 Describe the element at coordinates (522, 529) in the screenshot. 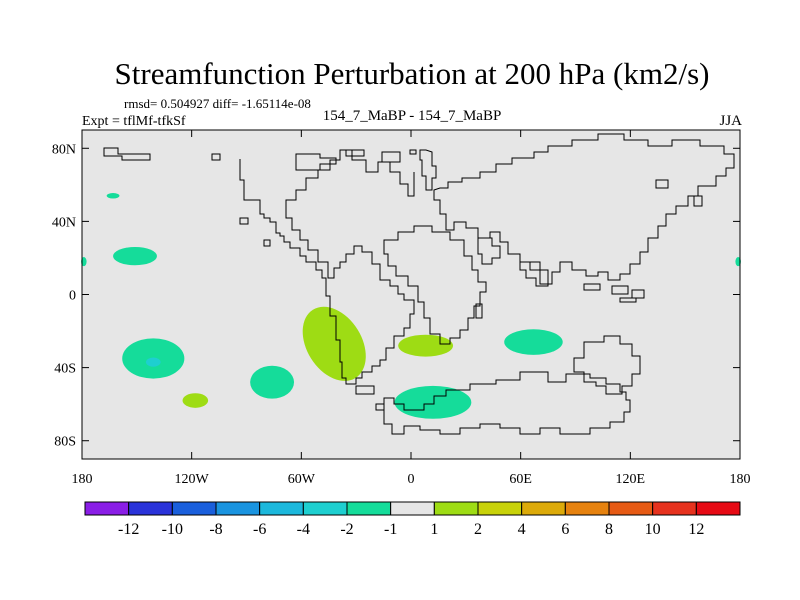

I see `colorbar-label: 4` at that location.